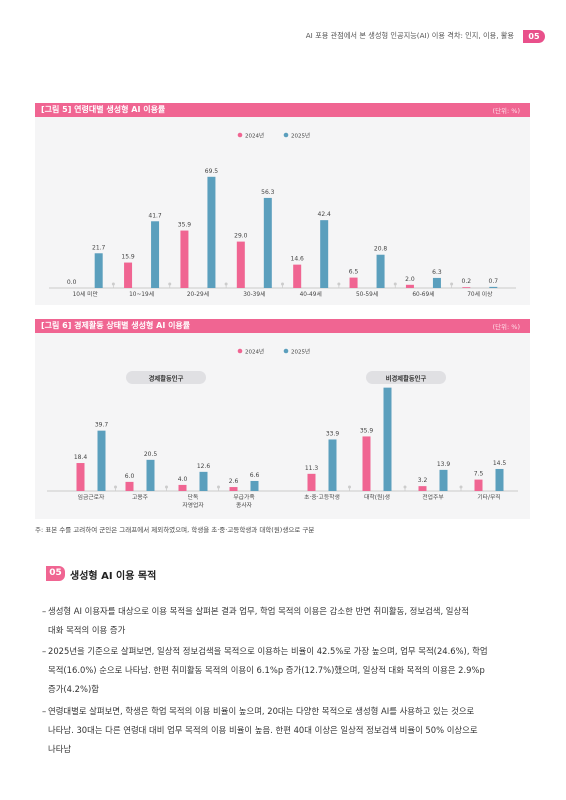 The width and height of the screenshot is (566, 800). Describe the element at coordinates (73, 689) in the screenshot. I see `paragraph-2-line-3: 증가(4.2%)함` at that location.